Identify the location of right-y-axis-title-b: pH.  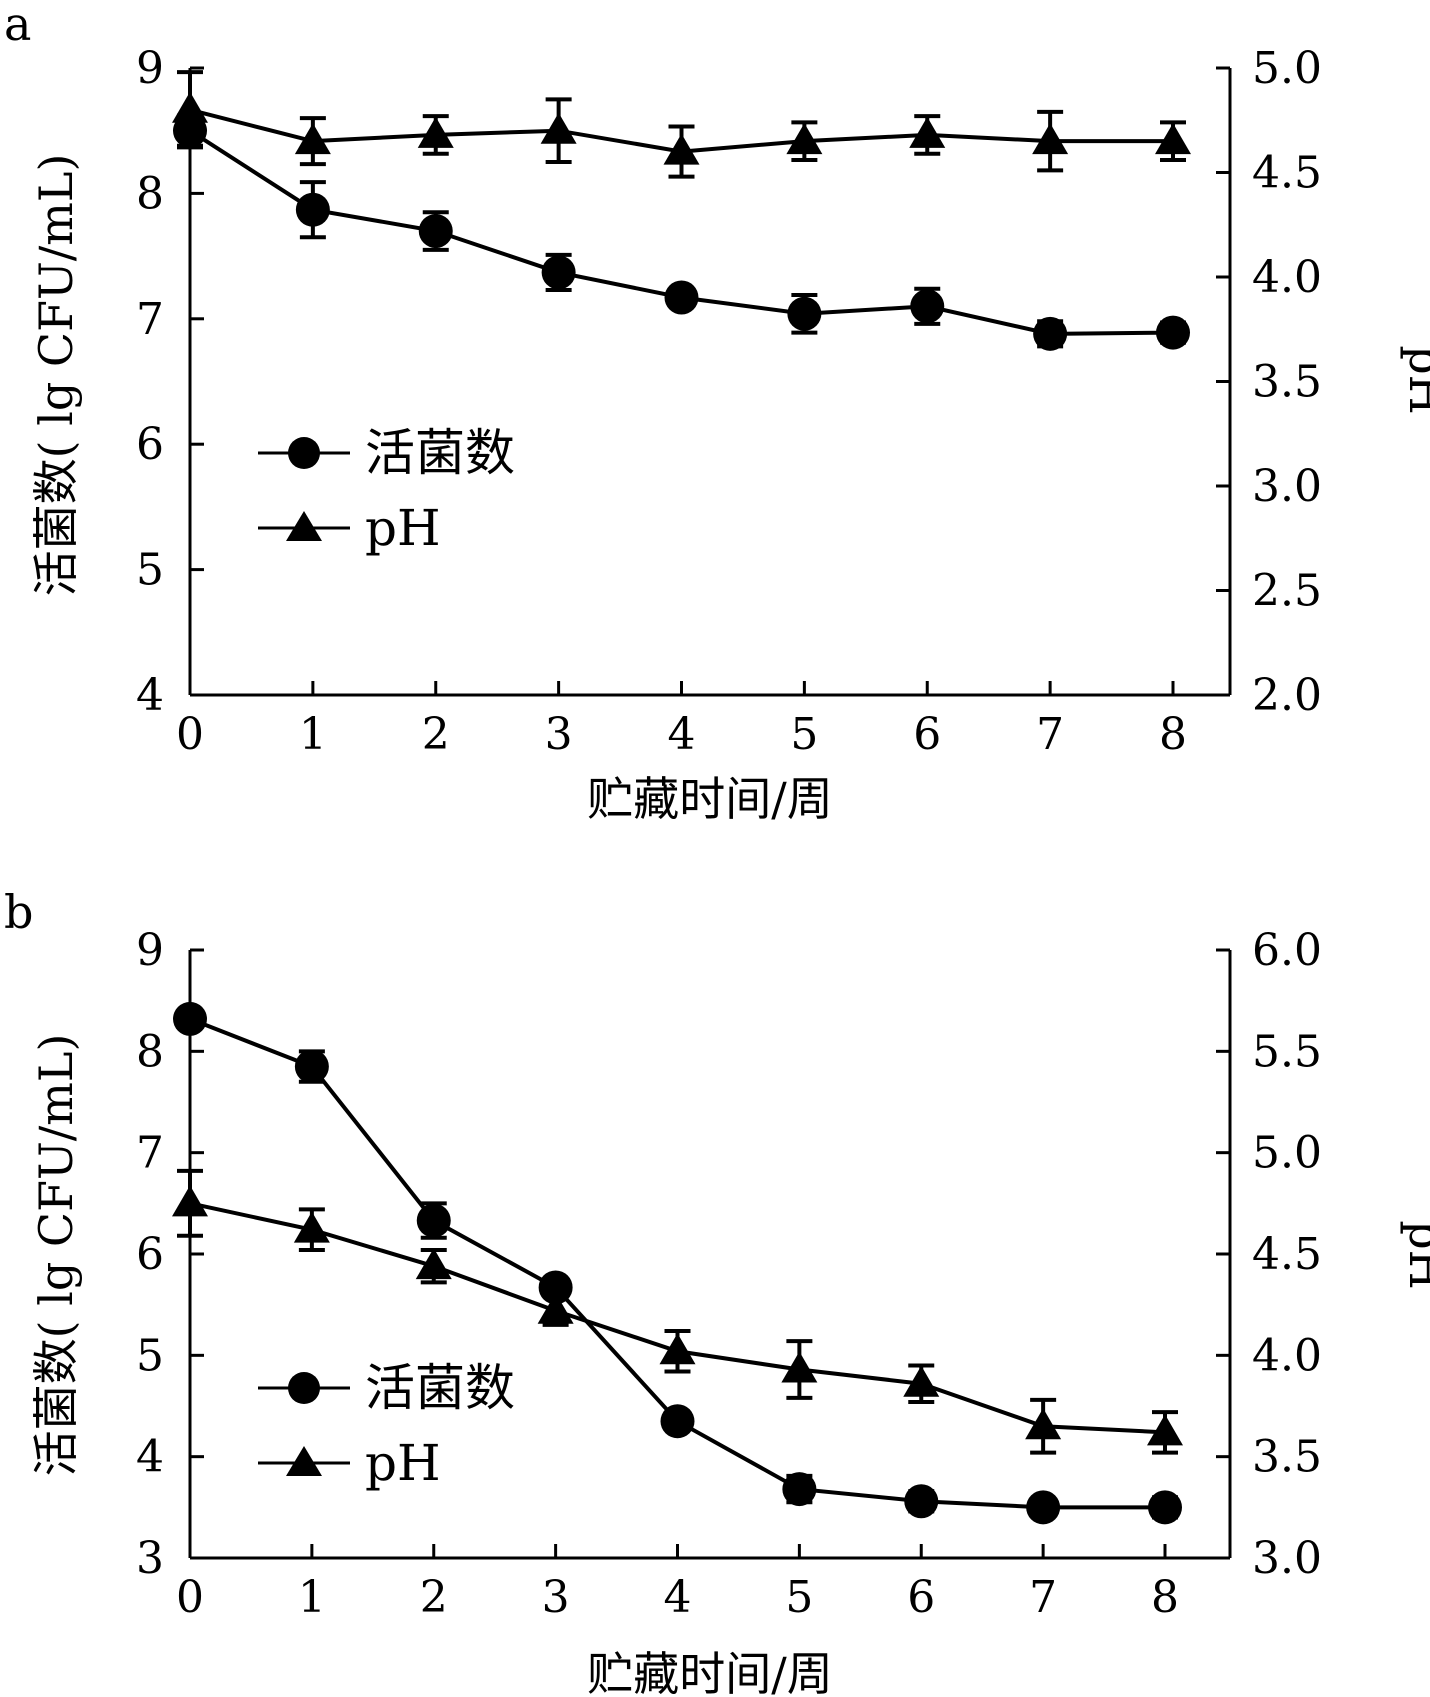
(1414, 1255).